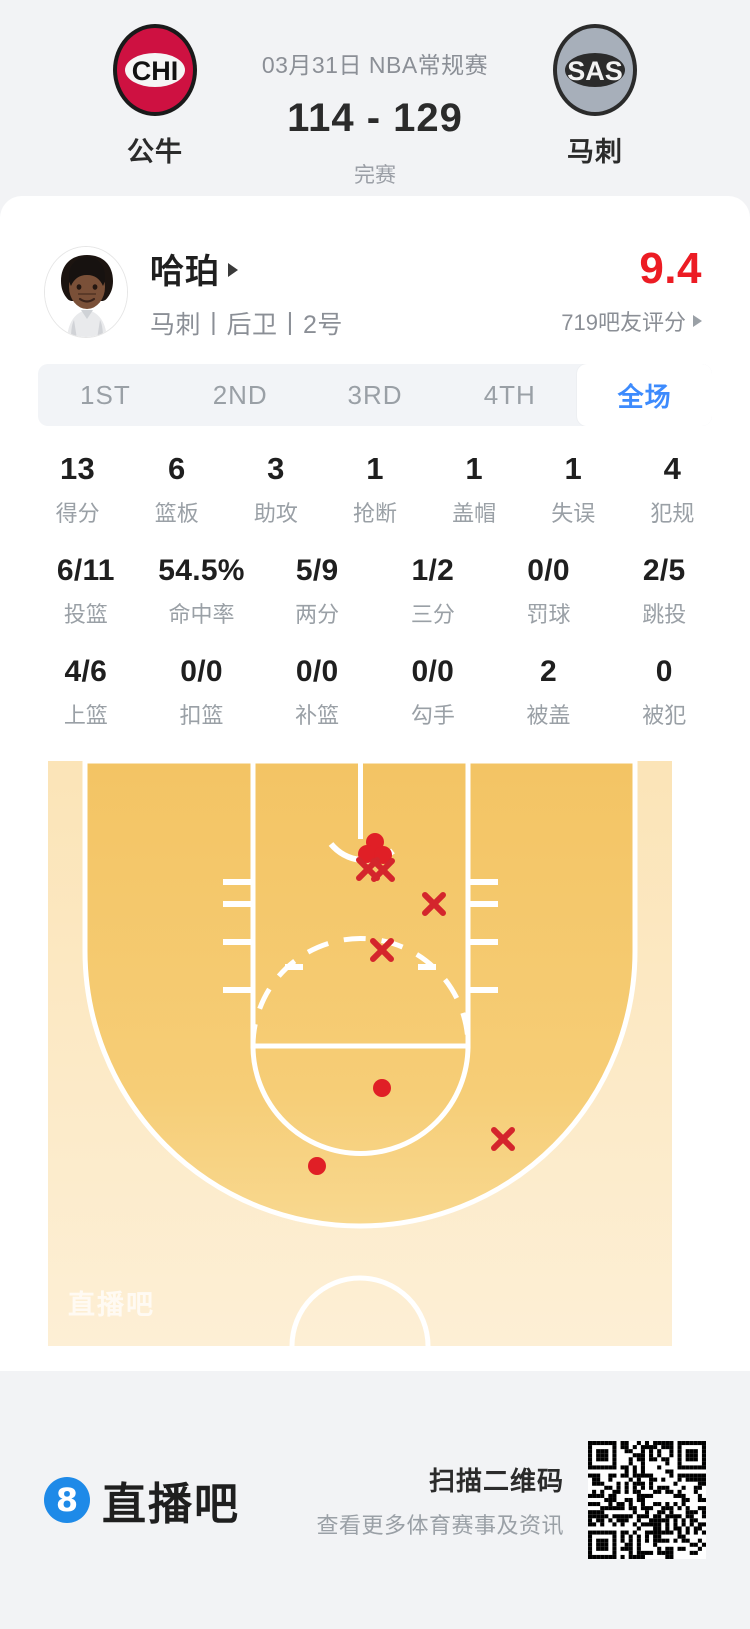  What do you see at coordinates (77, 514) in the screenshot?
I see `stat-label: 得分` at bounding box center [77, 514].